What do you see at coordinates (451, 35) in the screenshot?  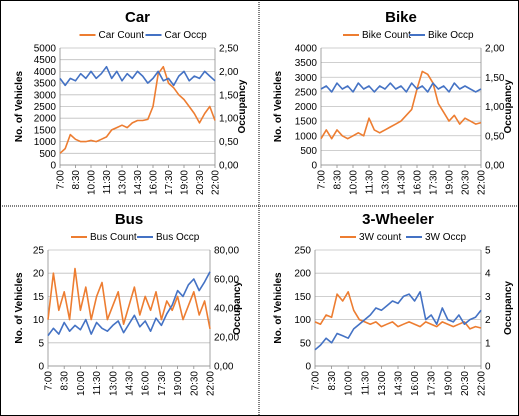 I see `legend-label: Bike Occp` at bounding box center [451, 35].